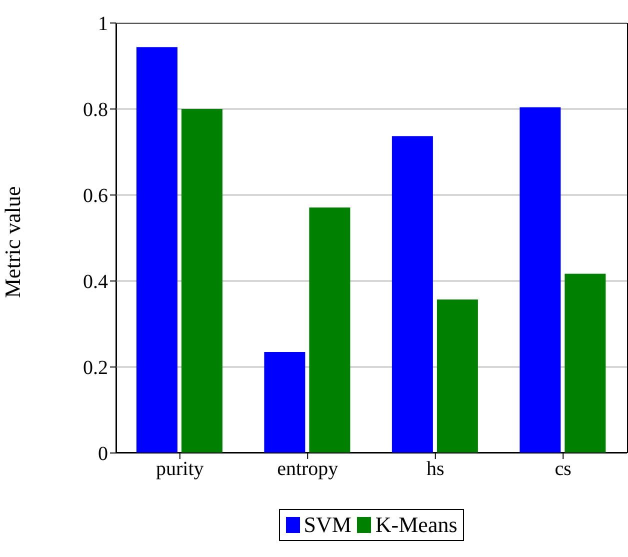 Image resolution: width=628 pixels, height=557 pixels. I want to click on y-tick-label: 0.8, so click(95, 110).